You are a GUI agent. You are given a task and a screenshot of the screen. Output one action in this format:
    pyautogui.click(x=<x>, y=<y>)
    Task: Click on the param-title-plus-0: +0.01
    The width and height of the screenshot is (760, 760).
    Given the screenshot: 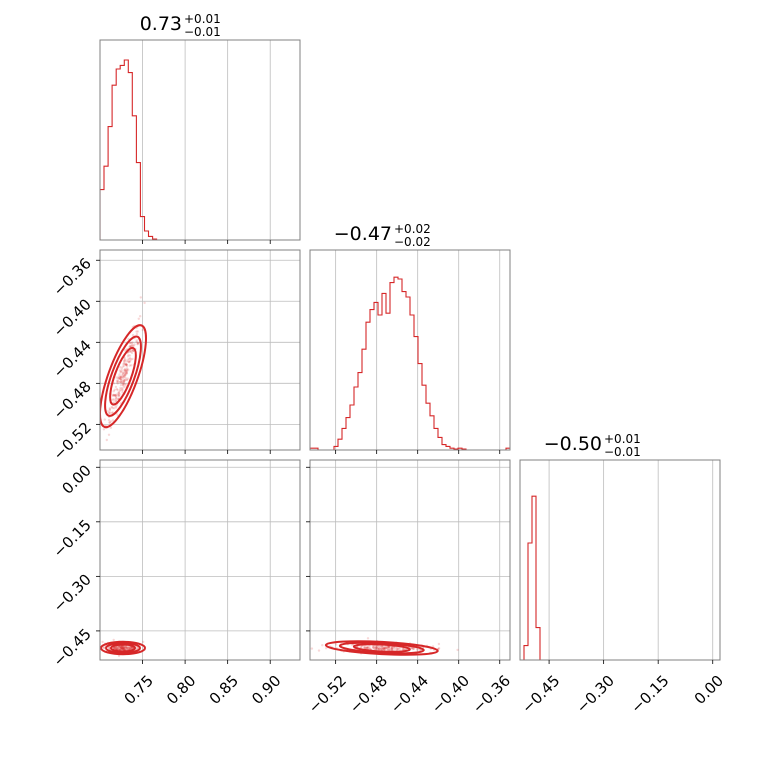 What is the action you would take?
    pyautogui.click(x=202, y=19)
    